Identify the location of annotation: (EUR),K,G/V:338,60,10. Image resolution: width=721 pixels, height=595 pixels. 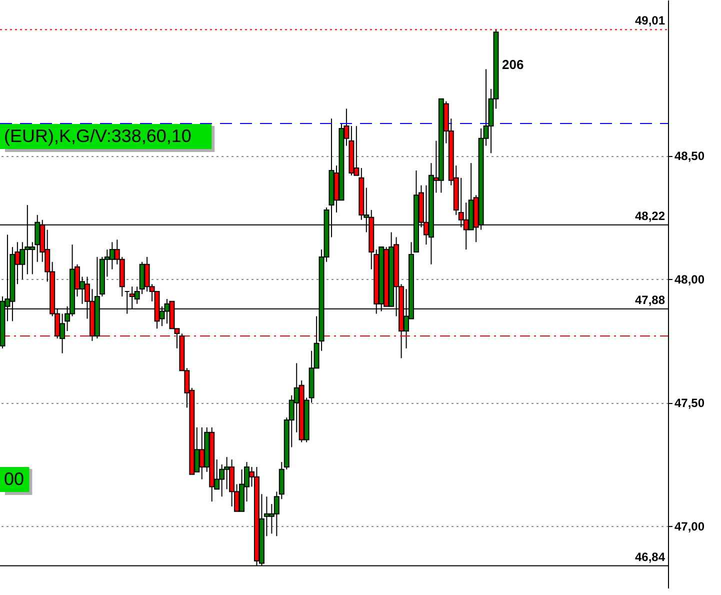
(98, 136).